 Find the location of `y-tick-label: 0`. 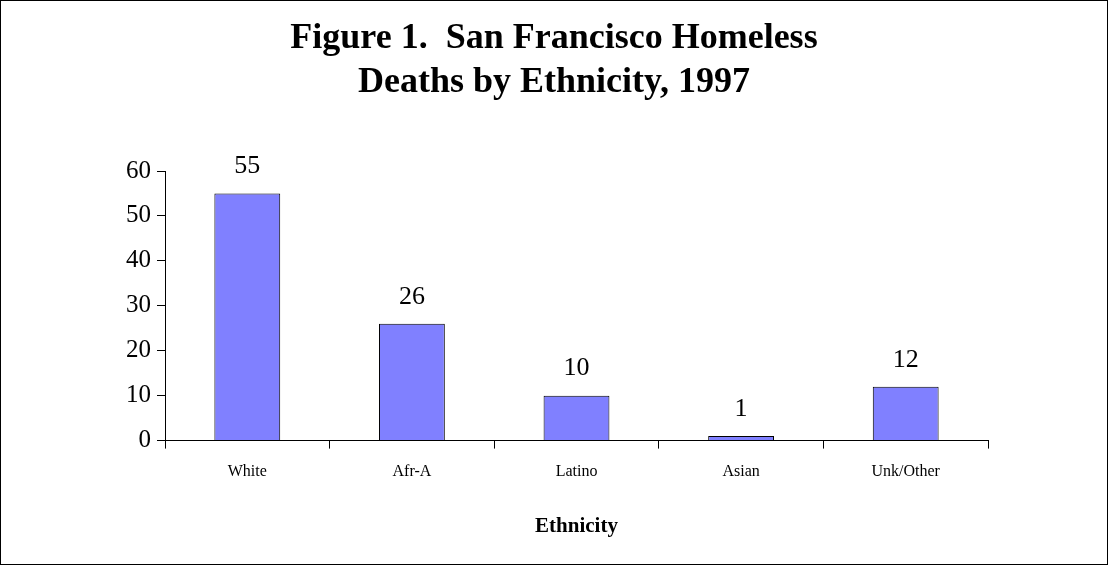

y-tick-label: 0 is located at coordinates (144, 439).